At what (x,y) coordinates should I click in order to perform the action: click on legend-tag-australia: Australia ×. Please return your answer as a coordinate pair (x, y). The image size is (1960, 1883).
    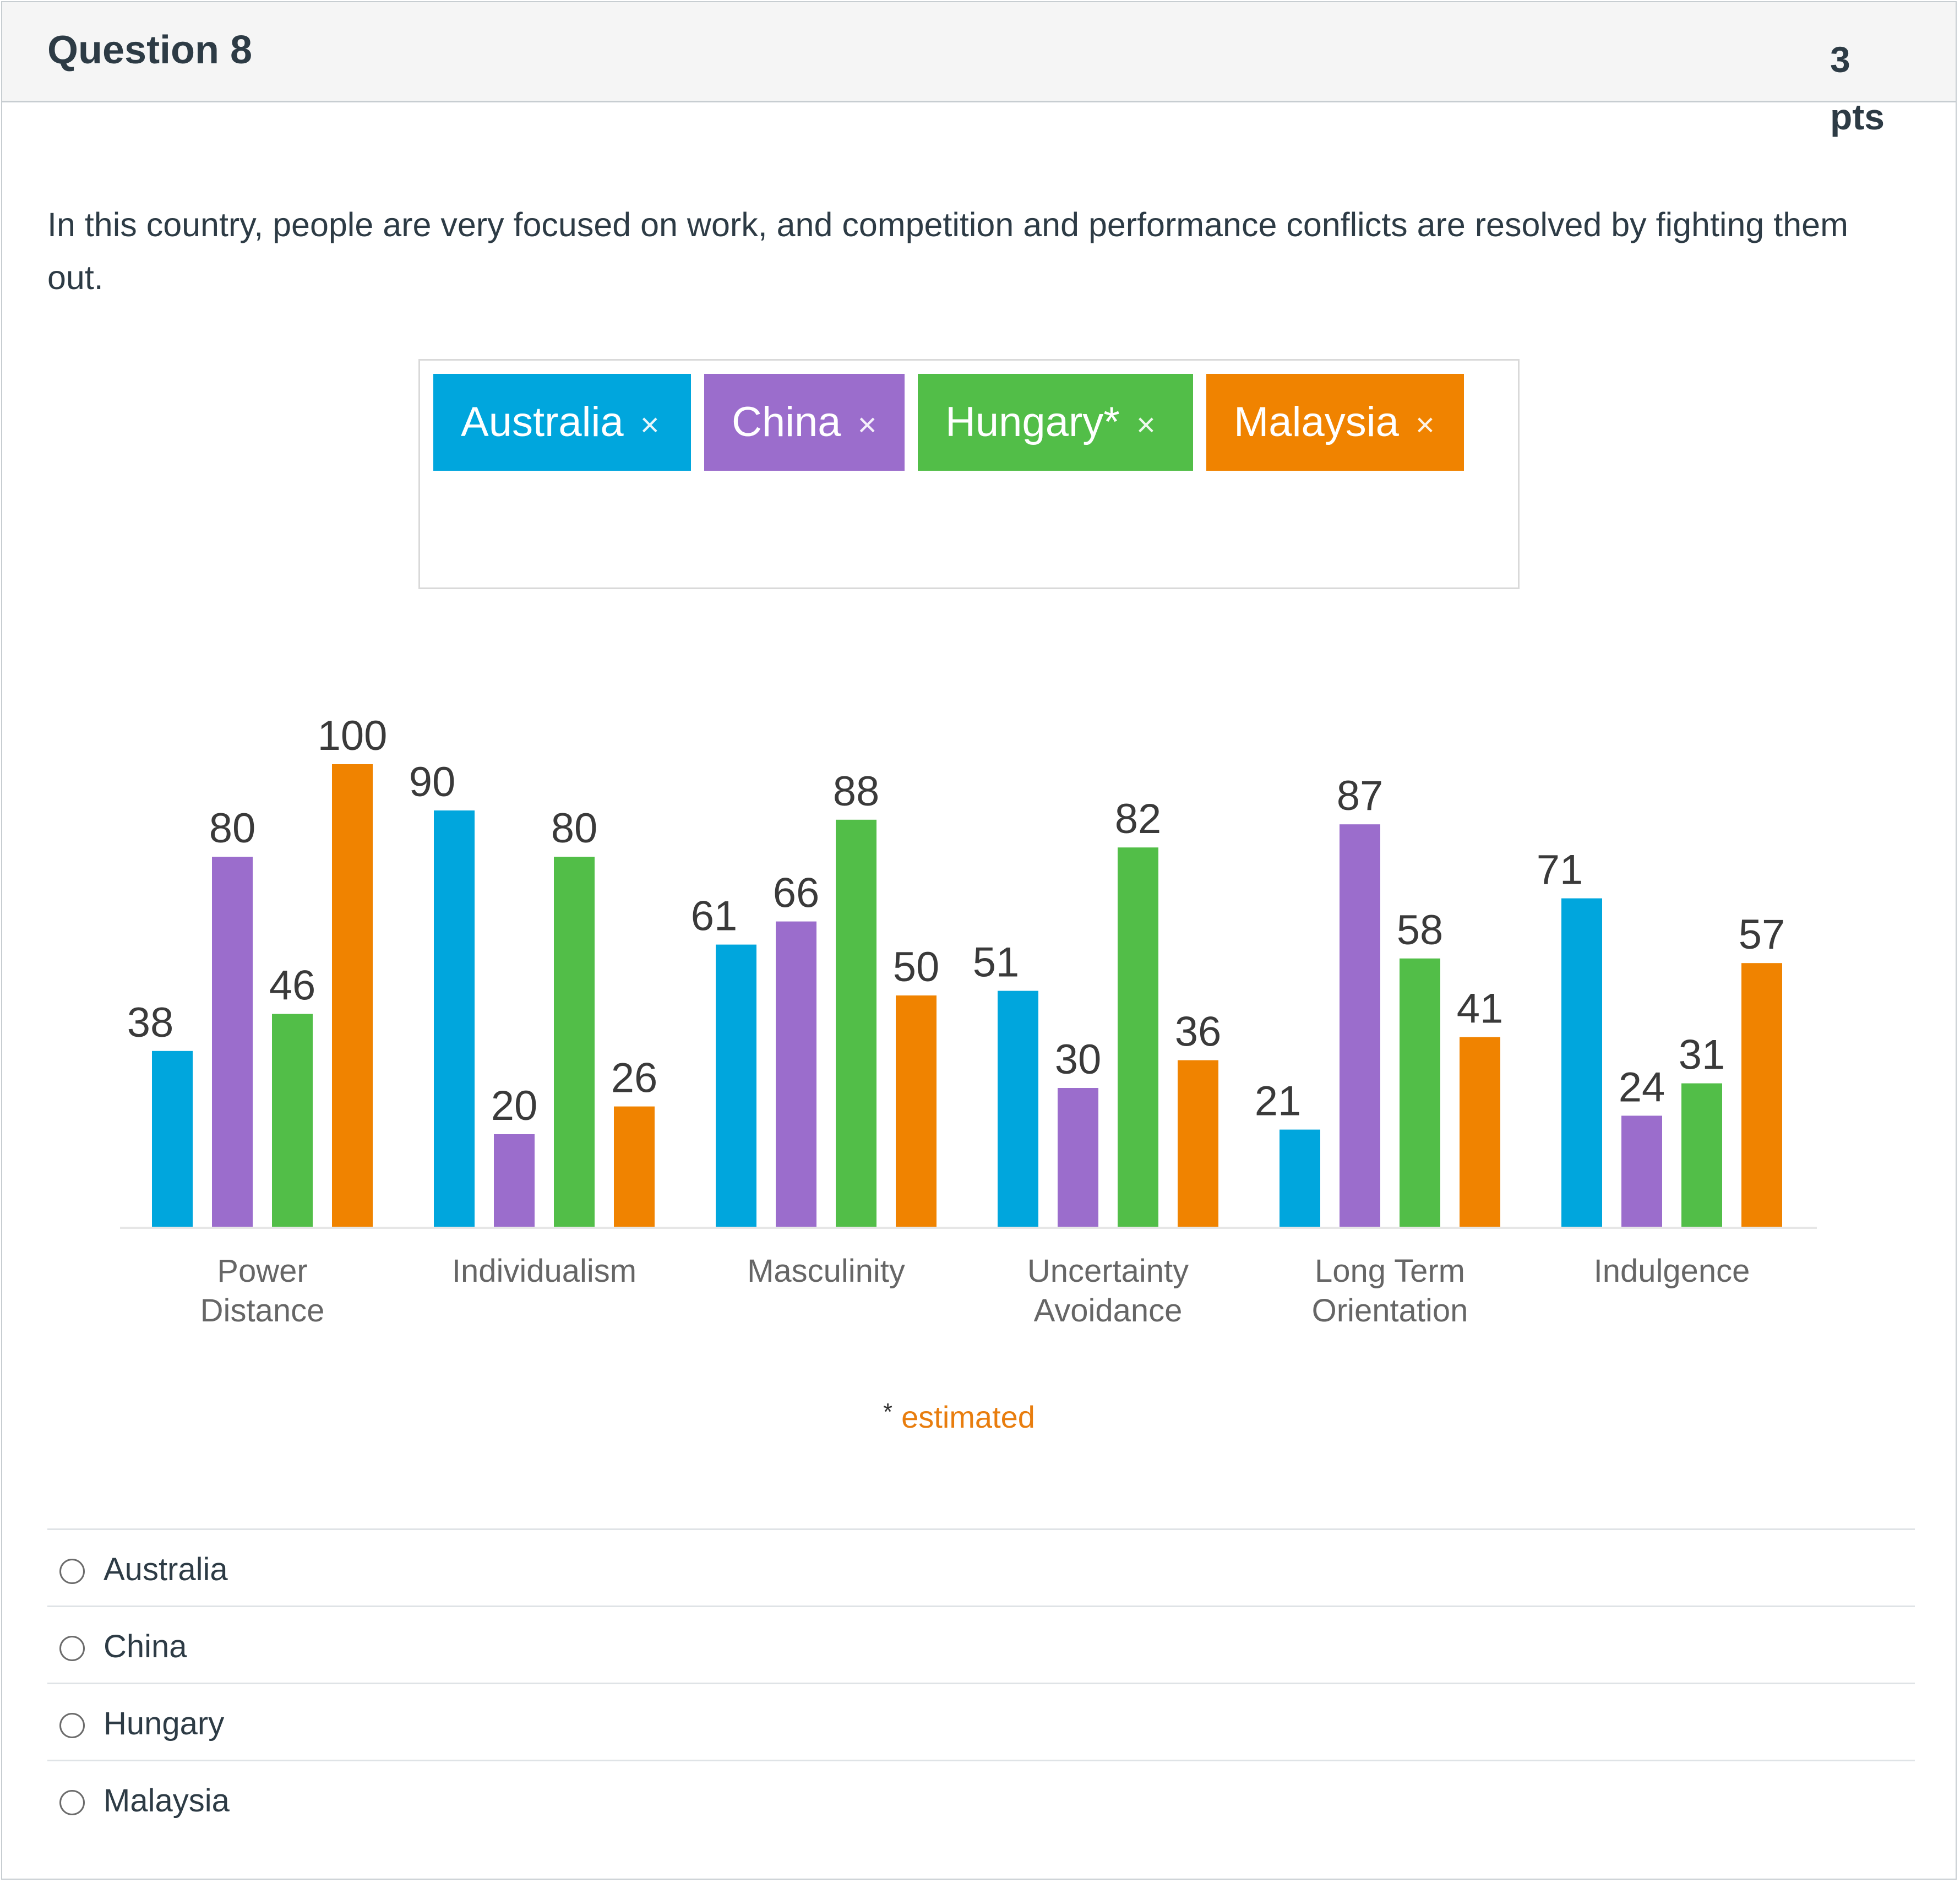
    Looking at the image, I should click on (562, 422).